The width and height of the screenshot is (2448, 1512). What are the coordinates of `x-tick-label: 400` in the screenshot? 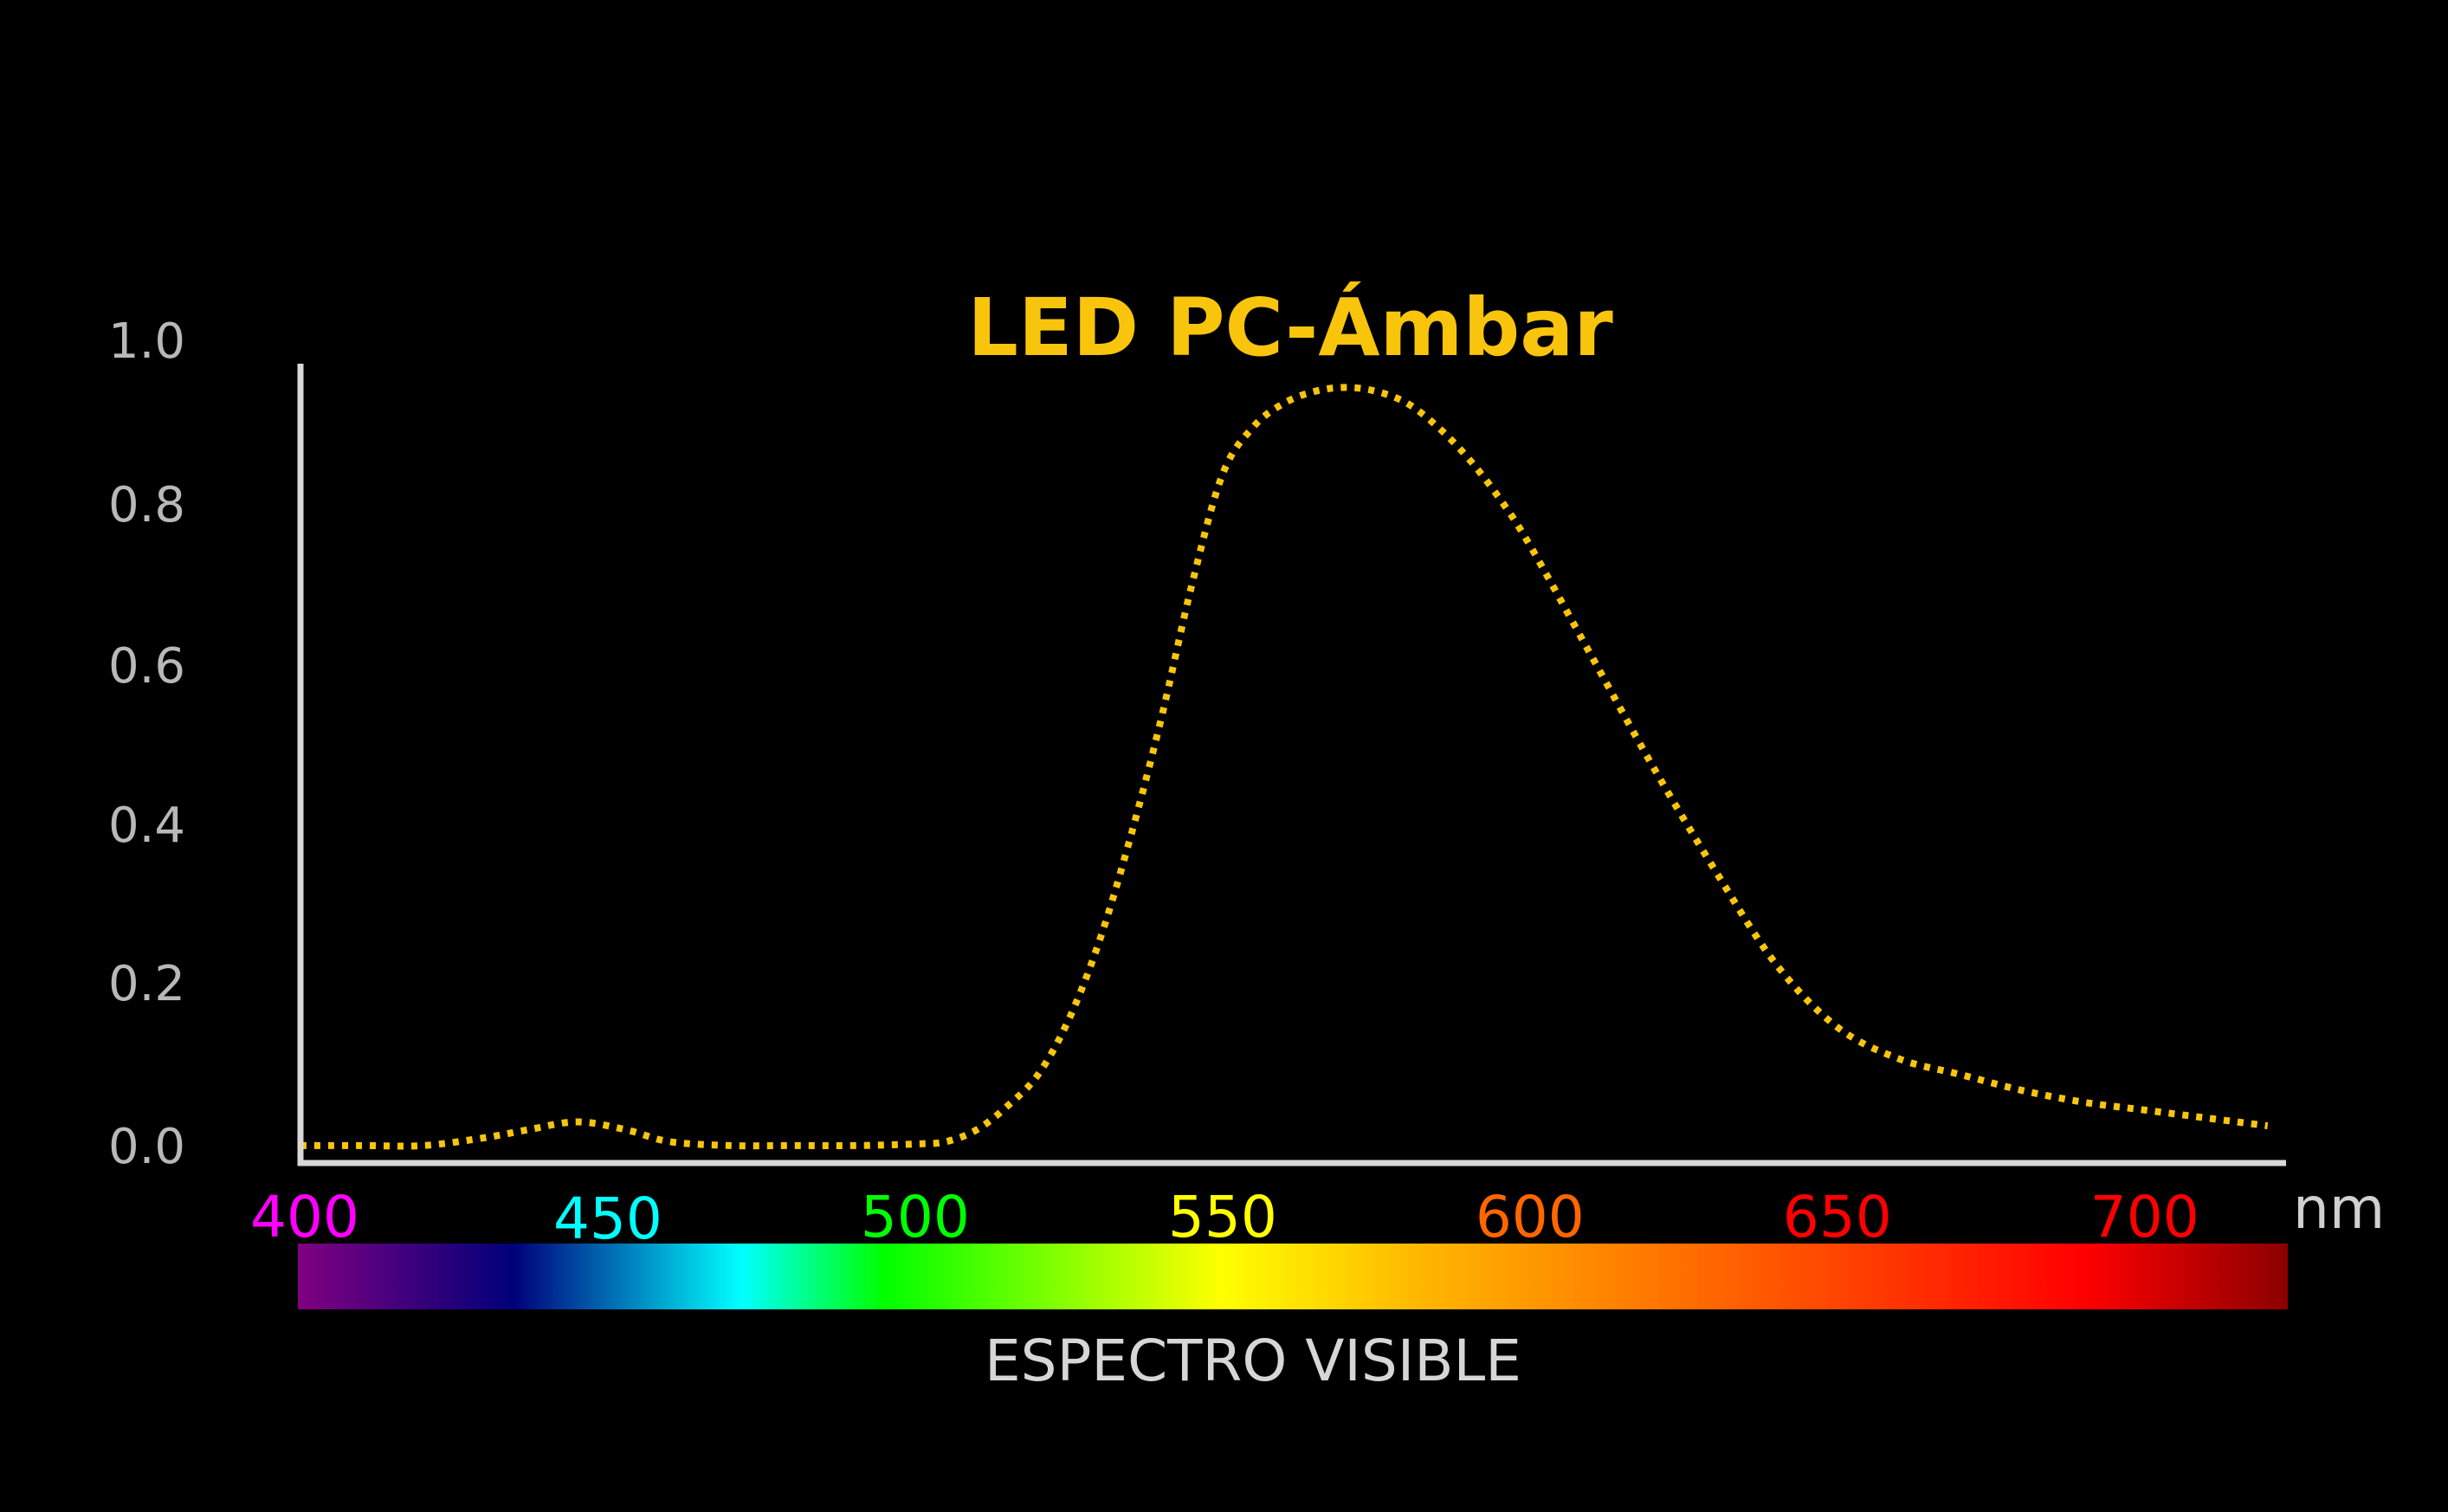 It's located at (304, 1217).